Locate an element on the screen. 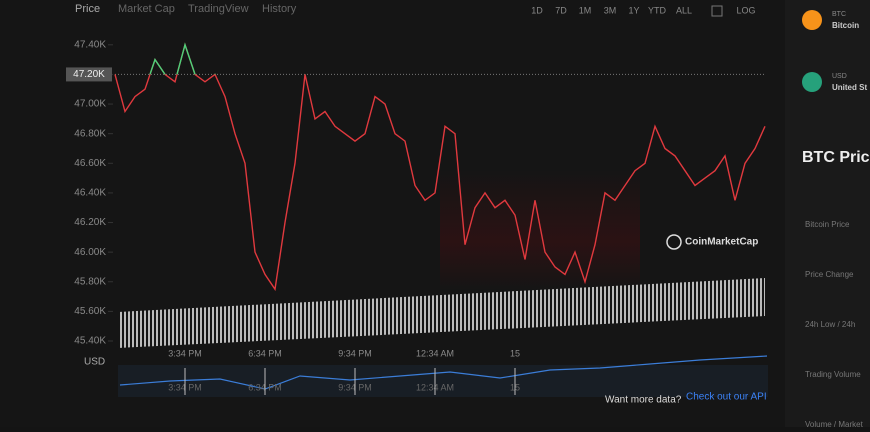 Image resolution: width=870 pixels, height=432 pixels. navigator-line is located at coordinates (443, 372).